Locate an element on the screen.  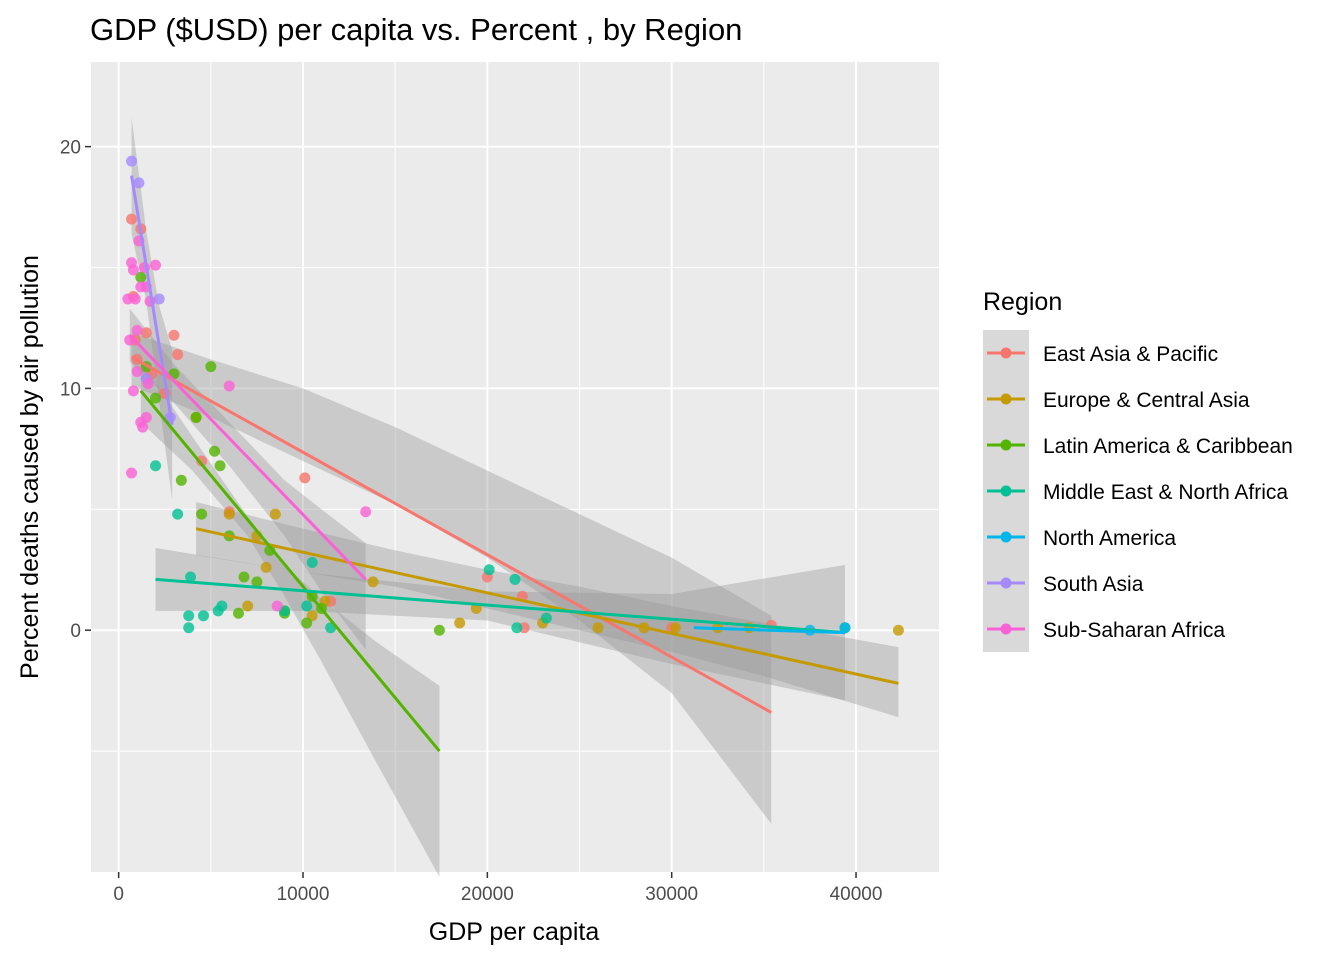
y-axis: 0 10 20 is located at coordinates (75, 390).